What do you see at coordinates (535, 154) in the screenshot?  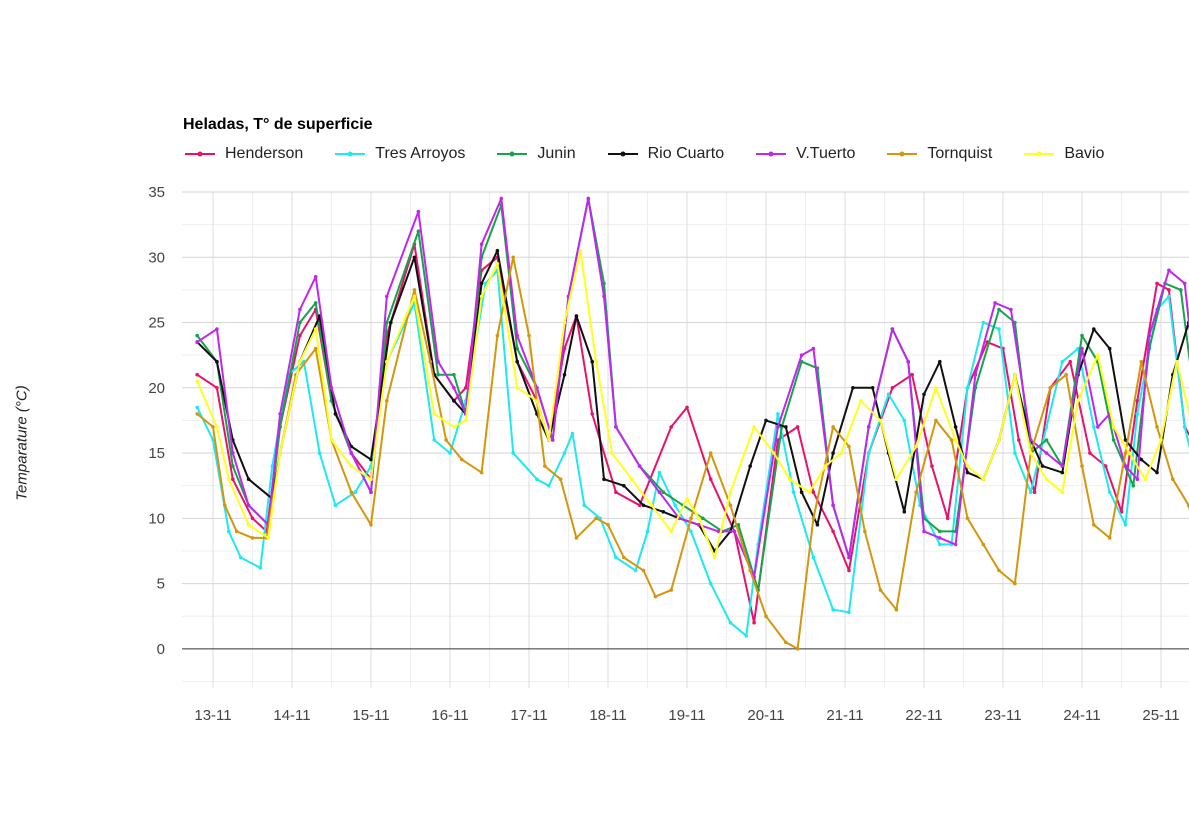 I see `legend-item-junin: Junin` at bounding box center [535, 154].